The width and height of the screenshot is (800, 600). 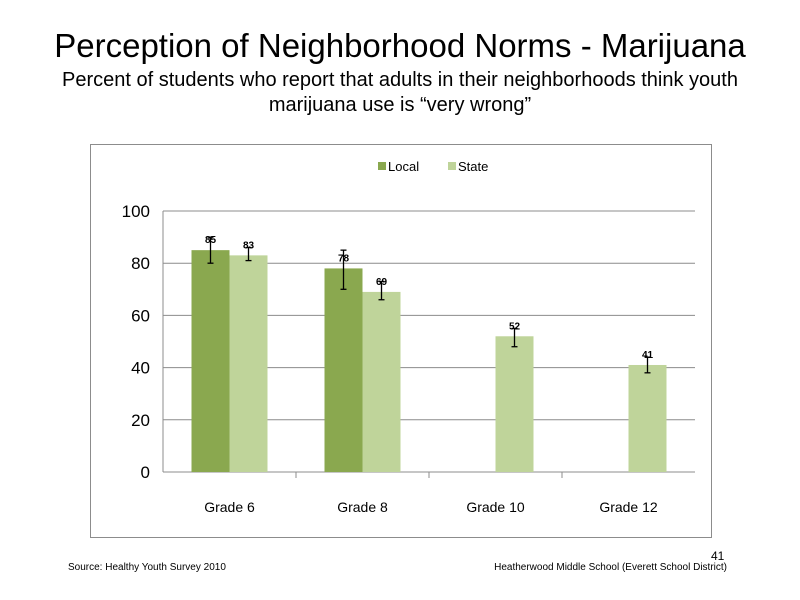 What do you see at coordinates (211, 240) in the screenshot?
I see `data-label: 85` at bounding box center [211, 240].